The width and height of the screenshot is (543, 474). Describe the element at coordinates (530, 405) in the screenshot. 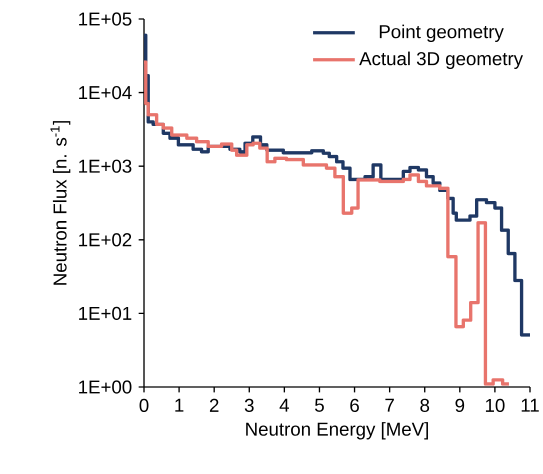

I see `x-tick-label: 11` at that location.